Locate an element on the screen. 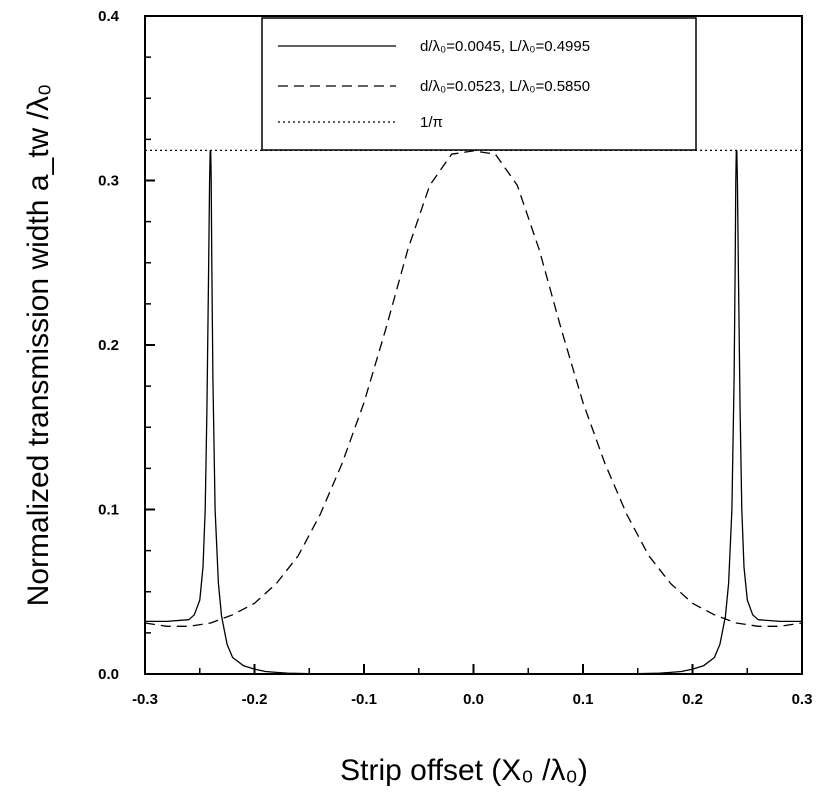  legend-label-series-1: d/λ₀=0.0045, L/λ₀=0.4995 is located at coordinates (505, 46).